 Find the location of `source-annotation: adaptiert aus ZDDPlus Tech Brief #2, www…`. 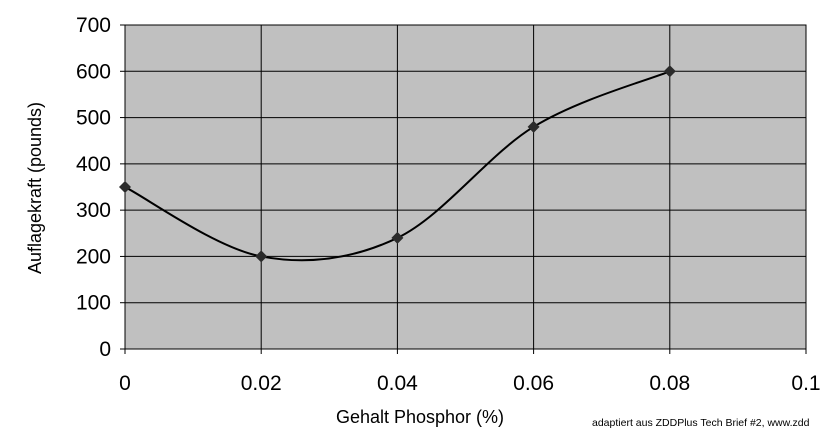

source-annotation: adaptiert aus ZDDPlus Tech Brief #2, www… is located at coordinates (701, 422).